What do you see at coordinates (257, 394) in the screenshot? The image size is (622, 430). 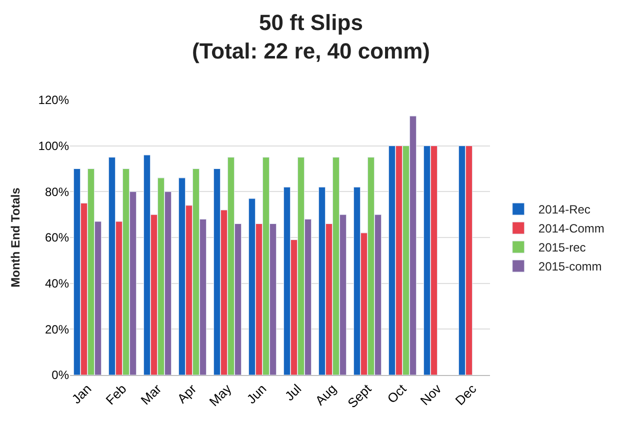 I see `x-tick-label: Jun` at bounding box center [257, 394].